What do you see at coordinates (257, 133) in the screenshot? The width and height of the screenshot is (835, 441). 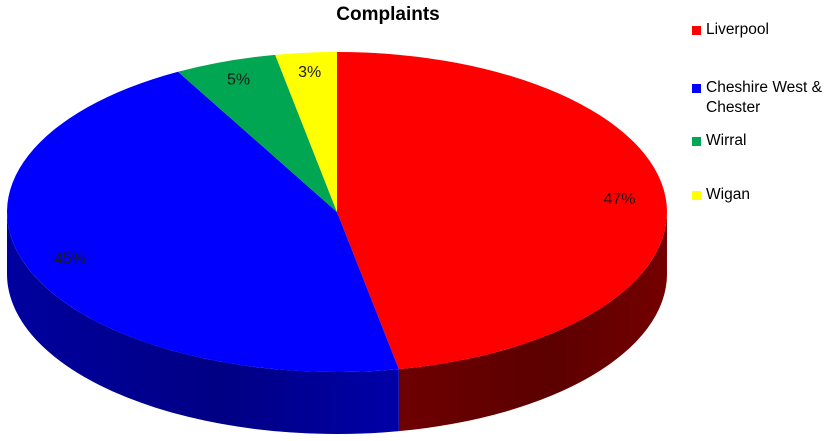 I see `pie-slice-wirral` at bounding box center [257, 133].